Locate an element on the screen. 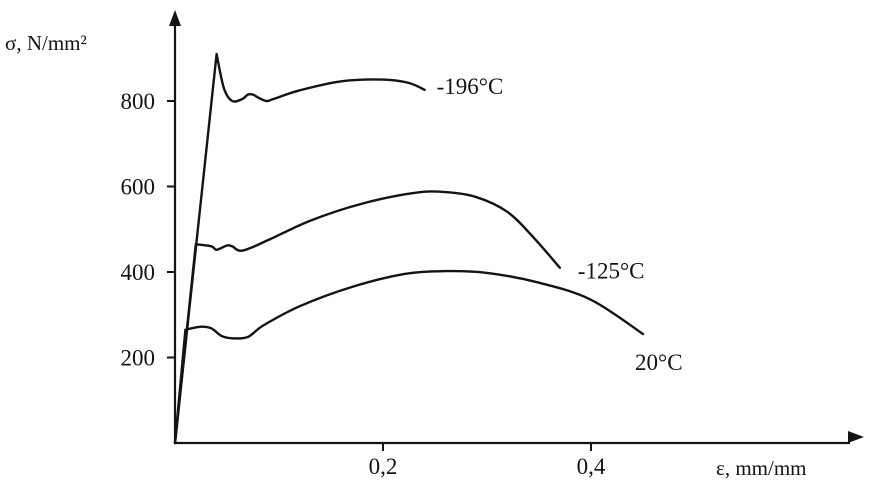 This screenshot has width=869, height=480. y-axis-label: σ, N/mm² is located at coordinates (46, 43).